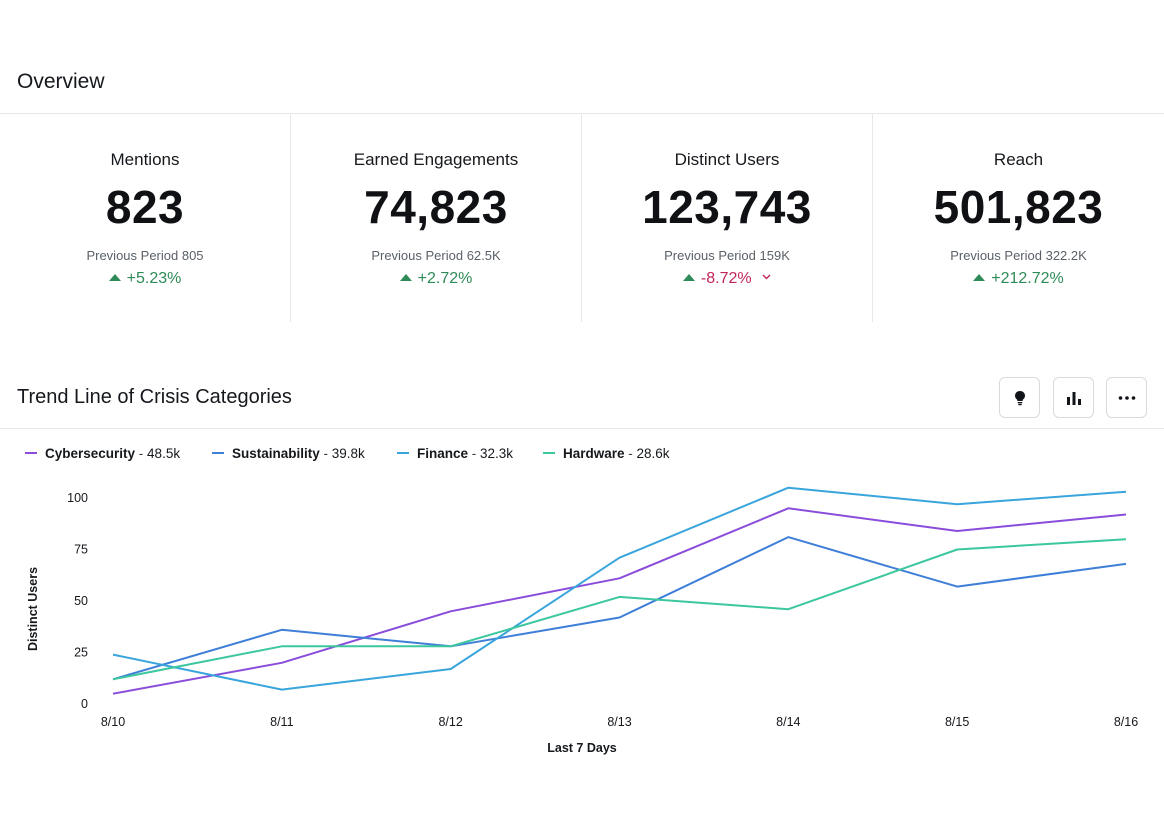 This screenshot has height=834, width=1164. What do you see at coordinates (619, 722) in the screenshot?
I see `x-tick-label: 8/13` at bounding box center [619, 722].